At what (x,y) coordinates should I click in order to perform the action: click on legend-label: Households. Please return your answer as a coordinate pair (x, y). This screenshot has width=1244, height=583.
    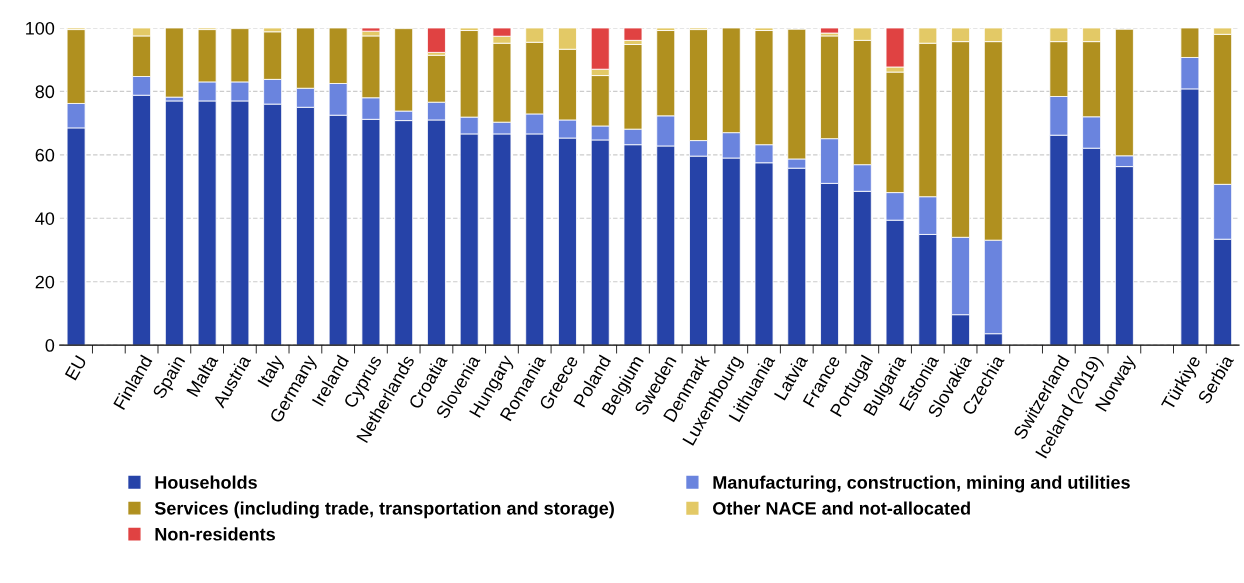
    Looking at the image, I should click on (206, 482).